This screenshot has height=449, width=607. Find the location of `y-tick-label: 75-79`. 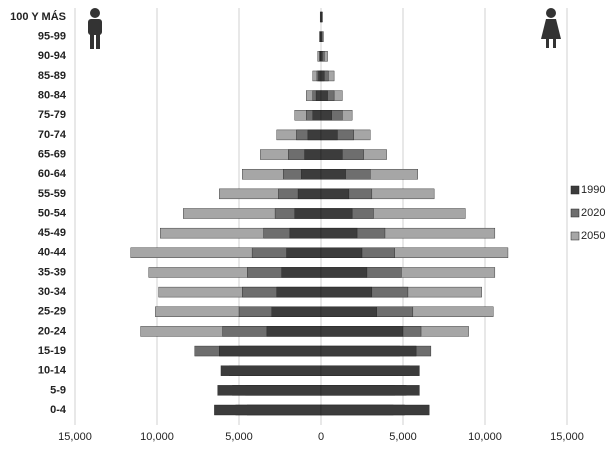

y-tick-label: 75-79 is located at coordinates (52, 115).